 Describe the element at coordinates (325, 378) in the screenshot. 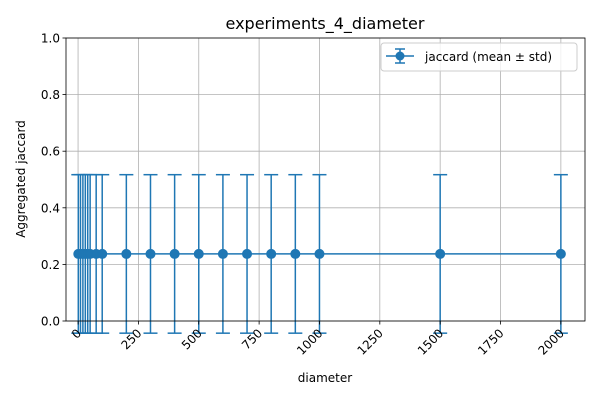

I see `x-axis-label: diameter` at that location.